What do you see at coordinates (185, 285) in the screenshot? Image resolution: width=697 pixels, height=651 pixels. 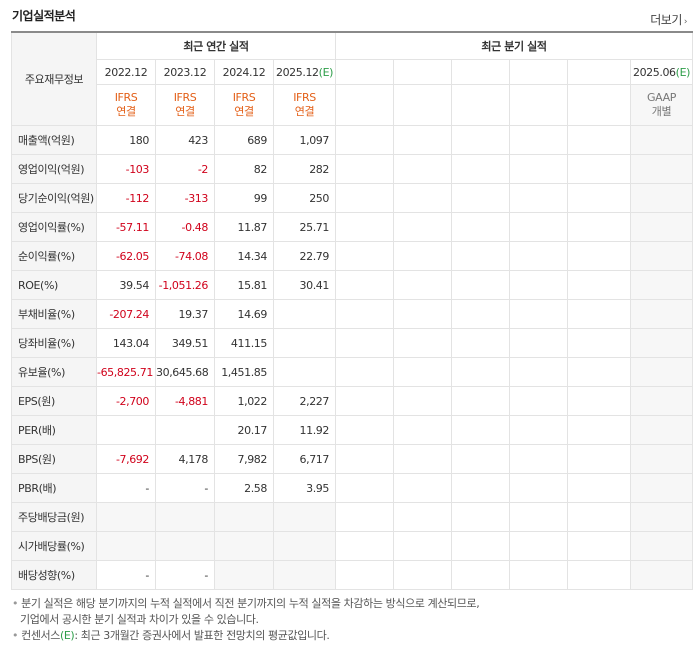 I see `cell-annual-1: -1,051.26` at bounding box center [185, 285].